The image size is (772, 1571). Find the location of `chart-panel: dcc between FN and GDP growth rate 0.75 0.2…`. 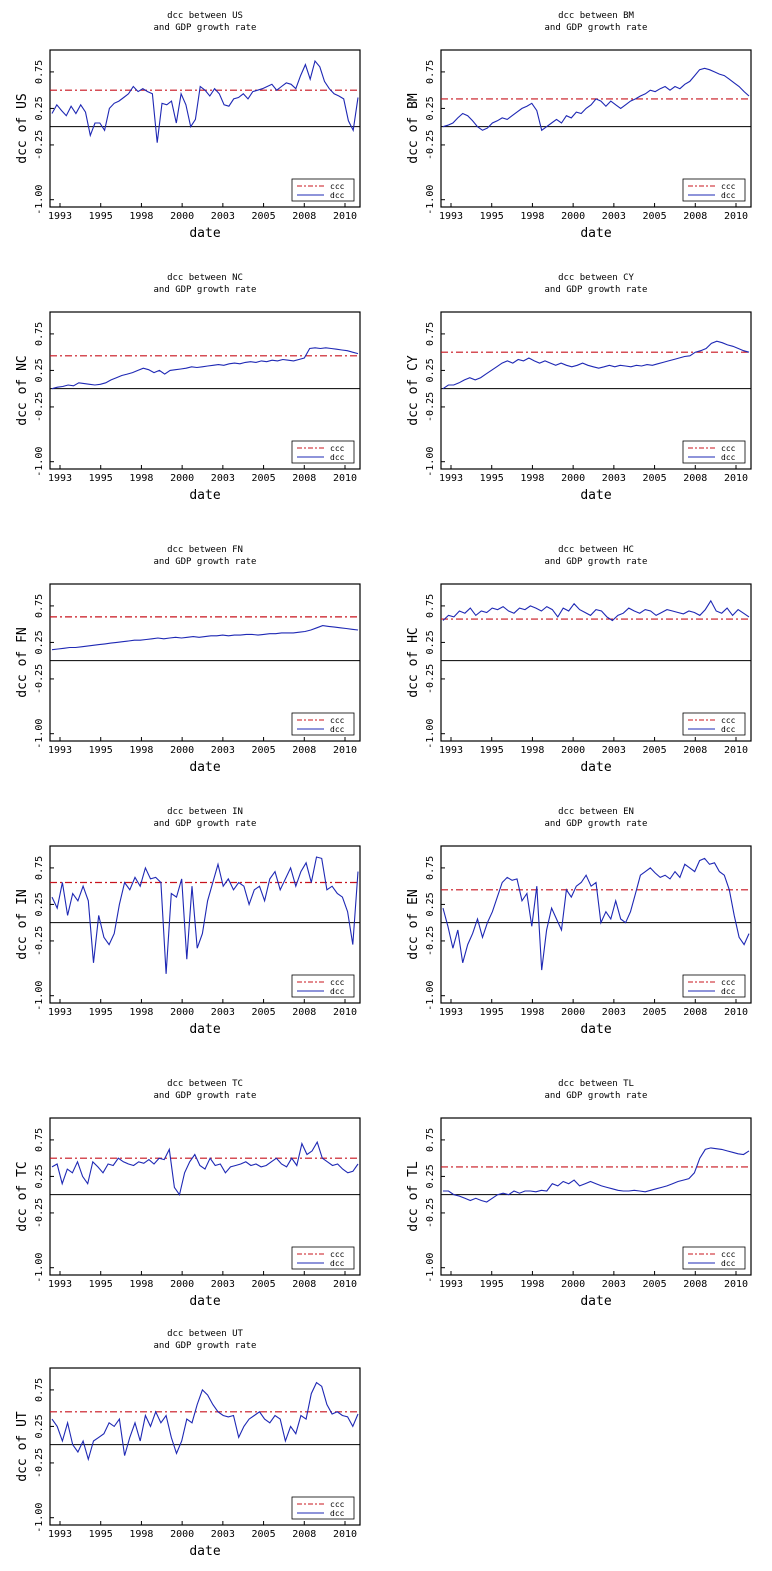

chart-panel: dcc between FN and GDP growth rate 0.75 0.2… is located at coordinates (188, 660).